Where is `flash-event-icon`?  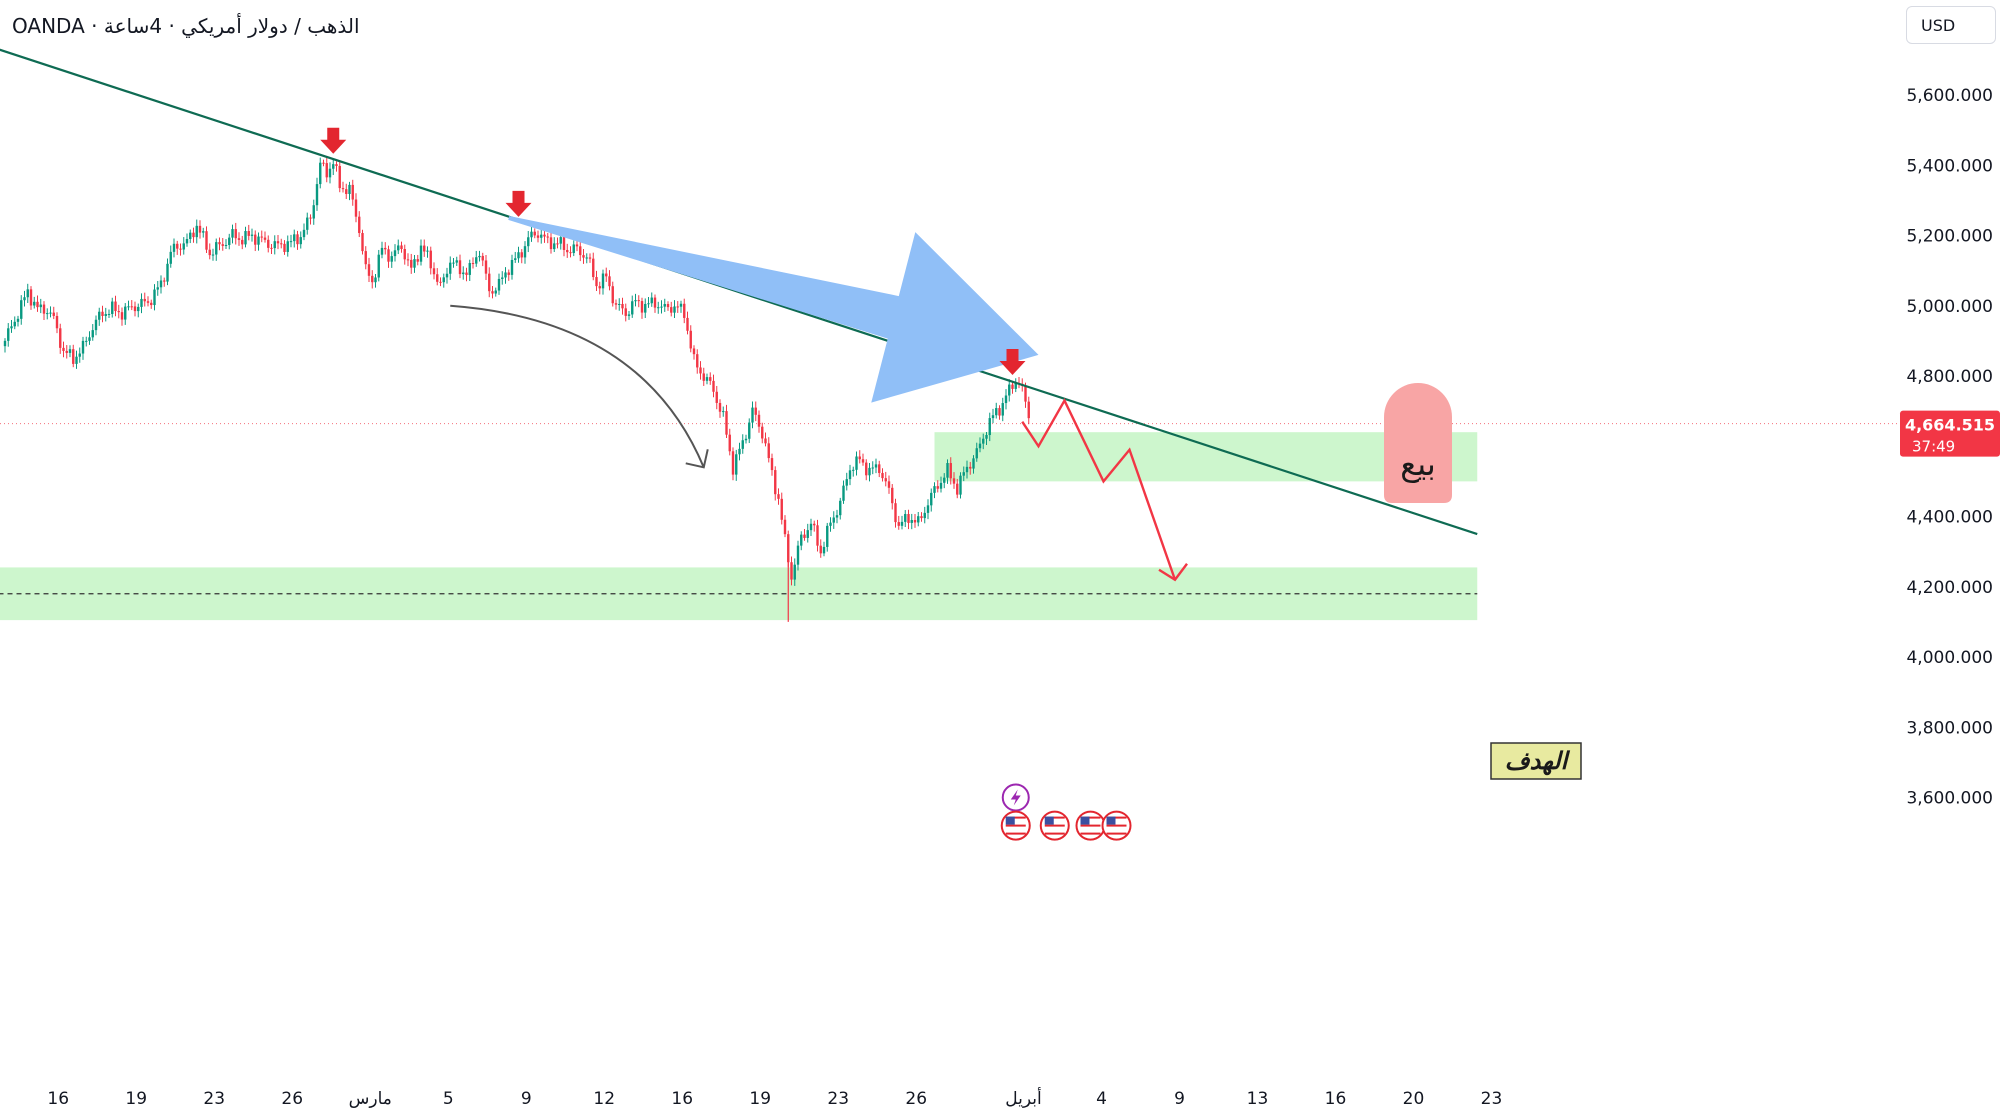
flash-event-icon is located at coordinates (1015, 797).